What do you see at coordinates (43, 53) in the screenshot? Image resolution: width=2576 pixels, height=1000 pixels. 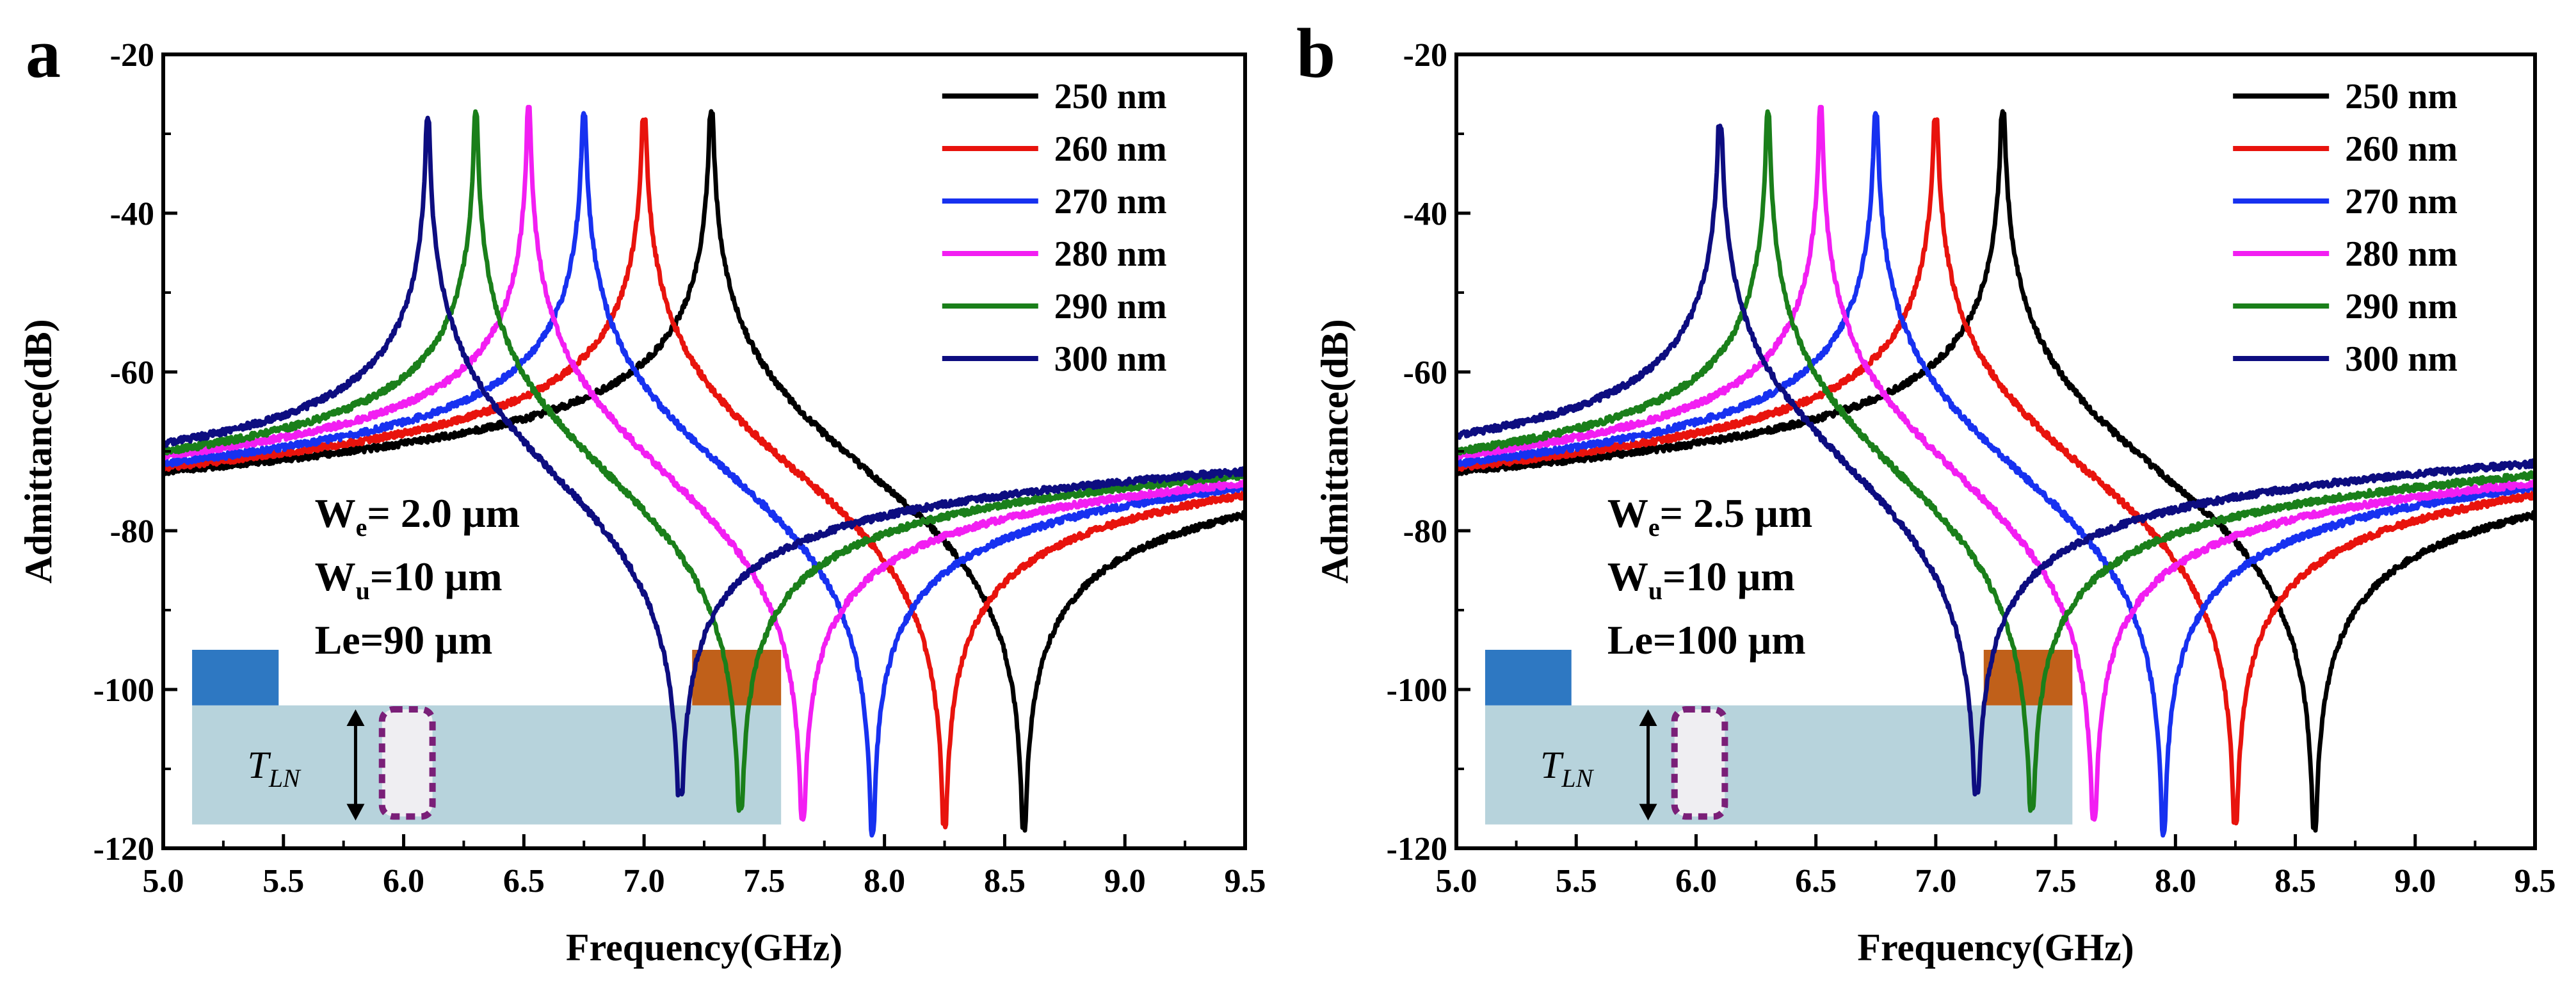 I see `panel-letter: a` at bounding box center [43, 53].